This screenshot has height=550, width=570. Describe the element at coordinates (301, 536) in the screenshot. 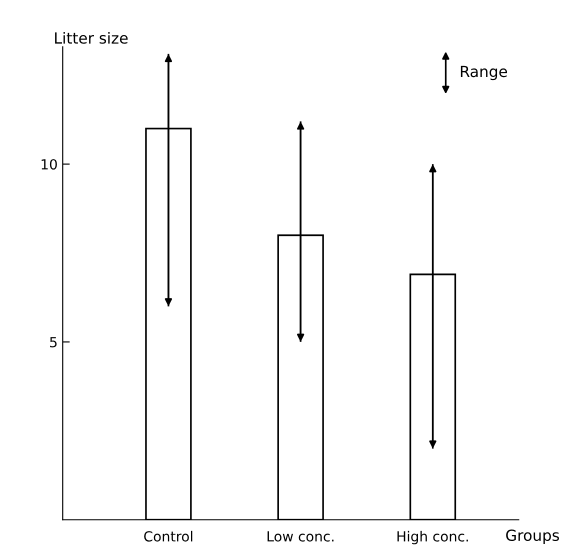

I see `x-tick-label: Low conc.` at that location.